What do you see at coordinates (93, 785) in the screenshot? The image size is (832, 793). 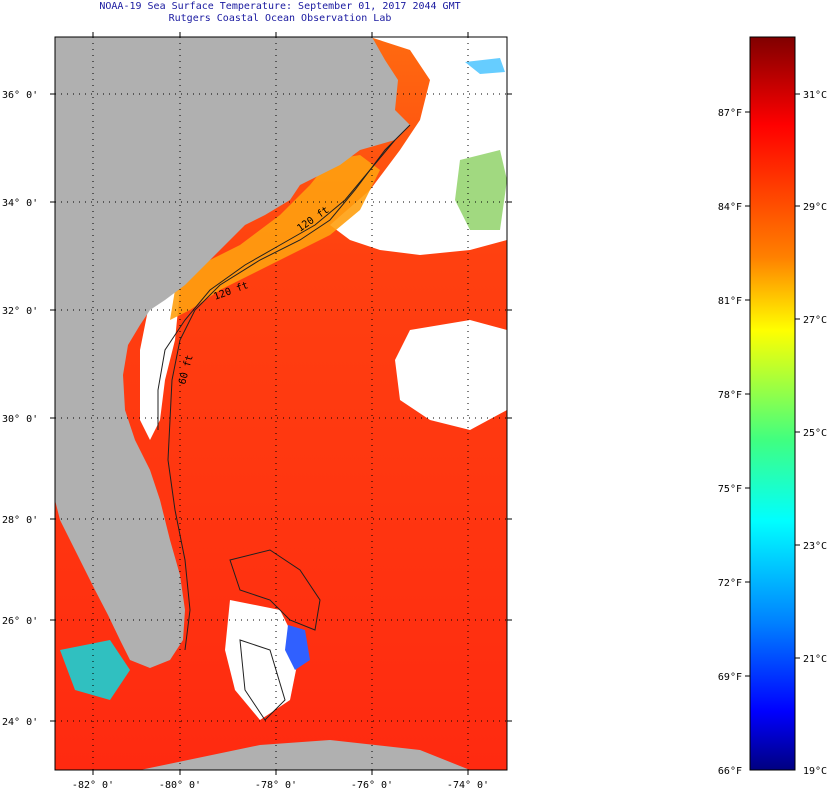 I see `lon-label-82: -82° 0'` at bounding box center [93, 785].